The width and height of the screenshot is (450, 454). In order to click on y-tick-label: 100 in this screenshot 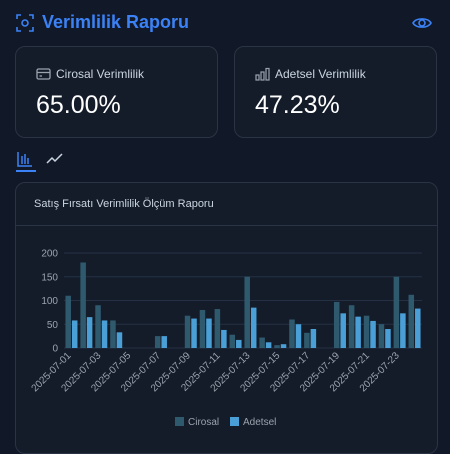, I will do `click(49, 301)`.